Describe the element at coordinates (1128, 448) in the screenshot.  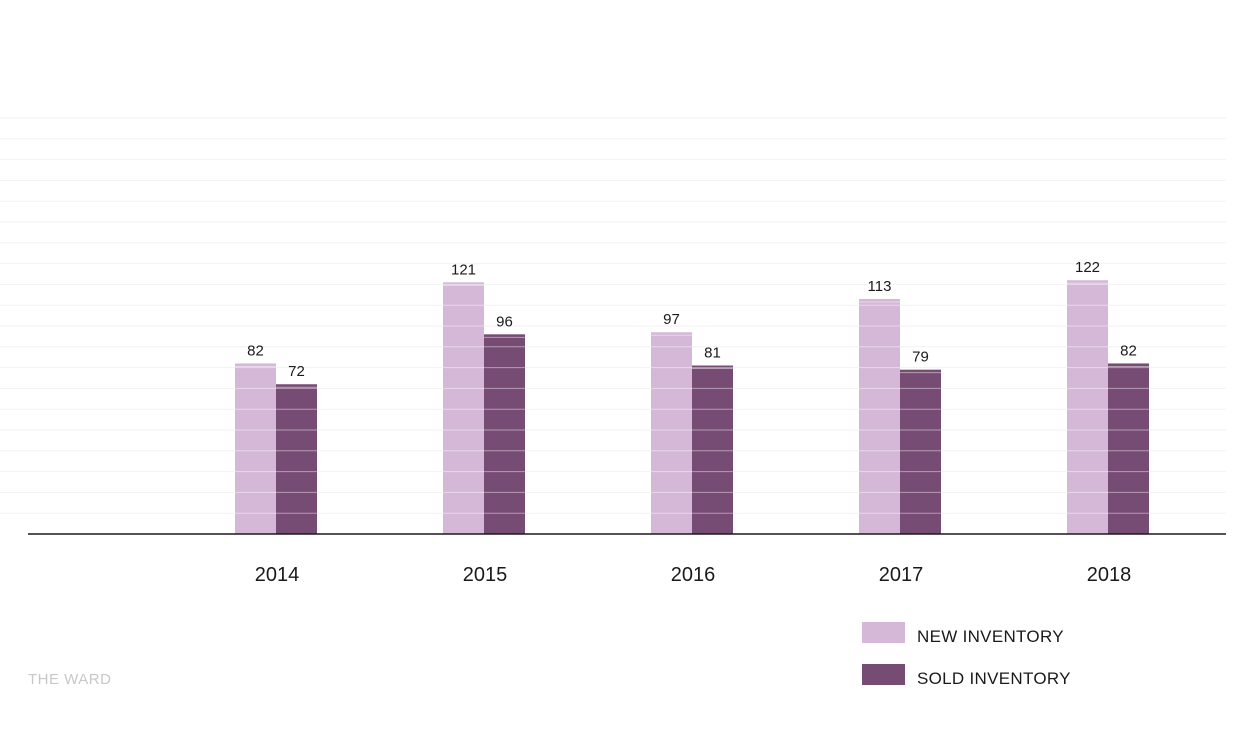
I see `bar-sold-inventory-2018` at that location.